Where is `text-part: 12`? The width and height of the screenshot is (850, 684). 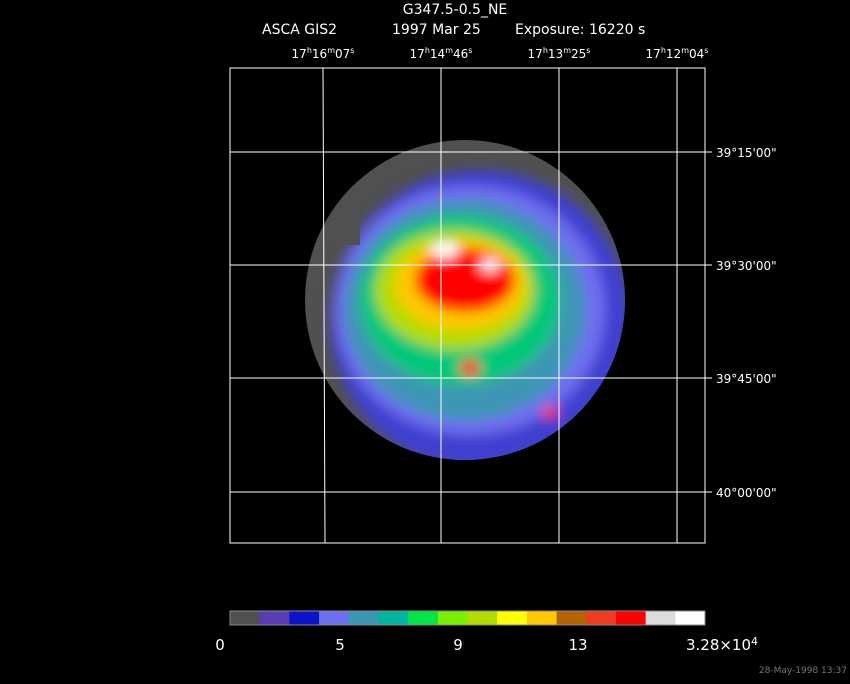
text-part: 12 is located at coordinates (673, 54).